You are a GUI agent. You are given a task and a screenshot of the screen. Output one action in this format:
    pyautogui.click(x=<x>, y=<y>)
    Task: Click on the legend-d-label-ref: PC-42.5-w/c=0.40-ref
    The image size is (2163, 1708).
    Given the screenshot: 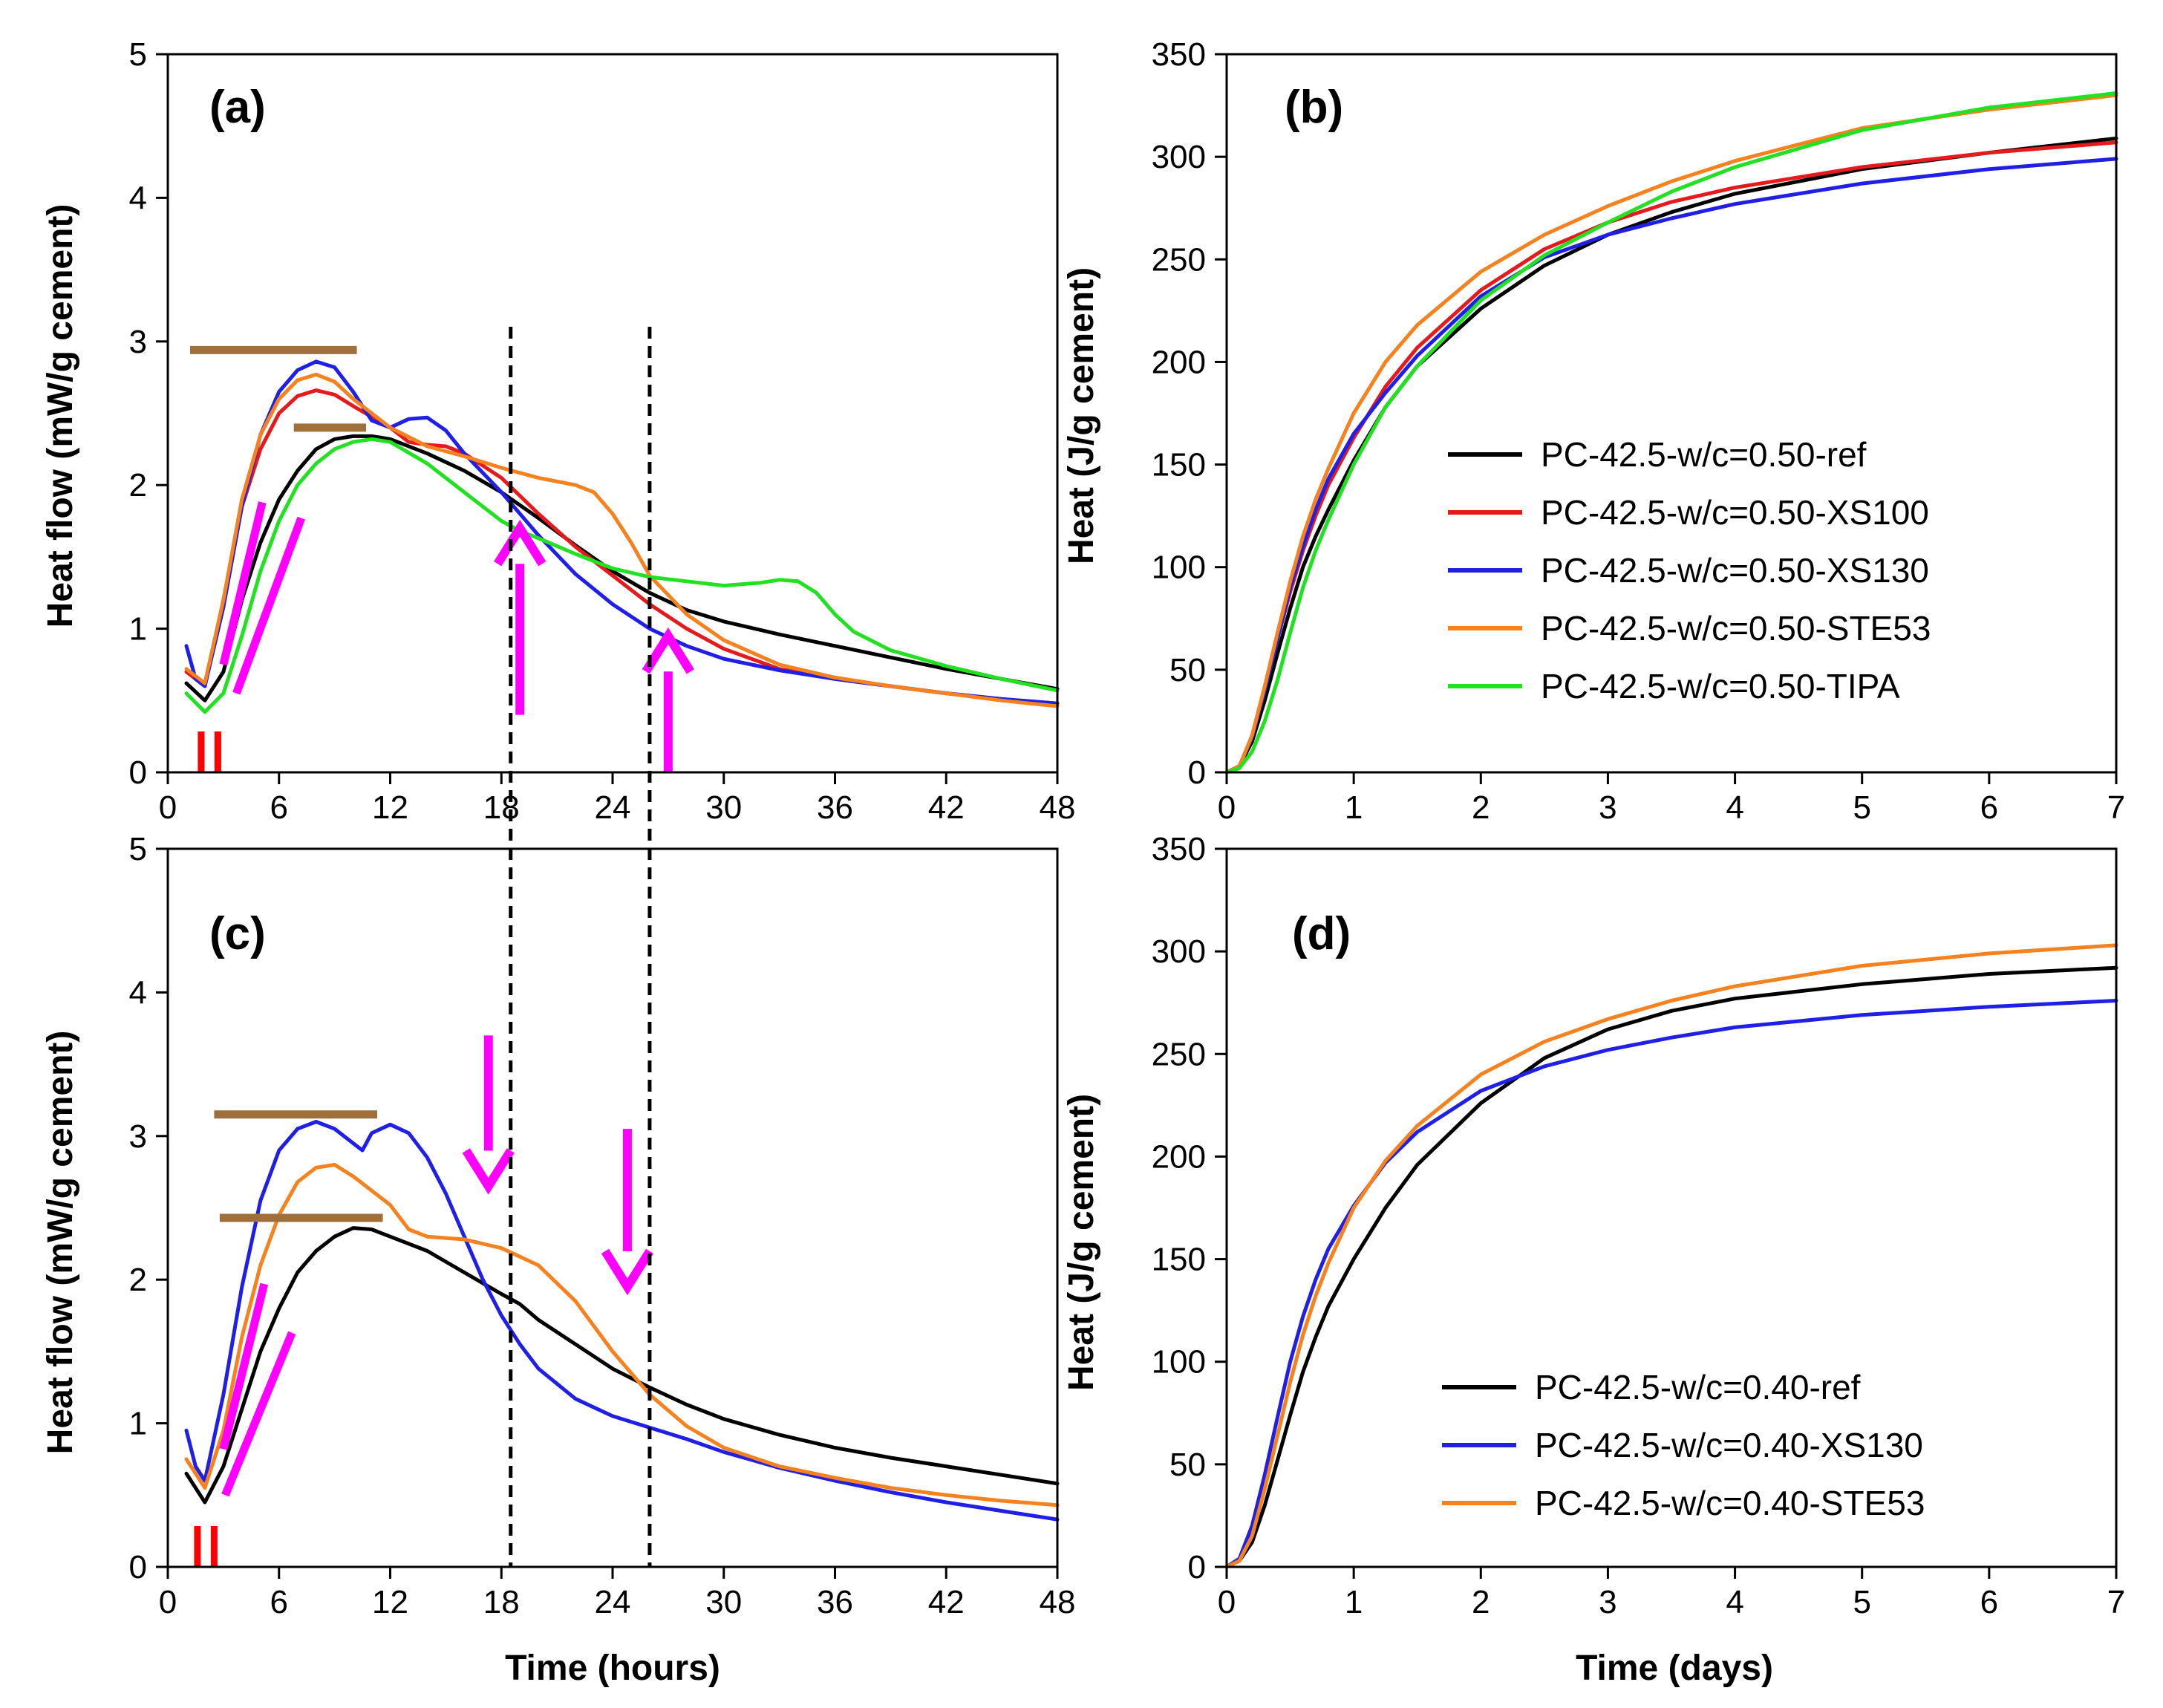 What is the action you would take?
    pyautogui.click(x=1698, y=1387)
    